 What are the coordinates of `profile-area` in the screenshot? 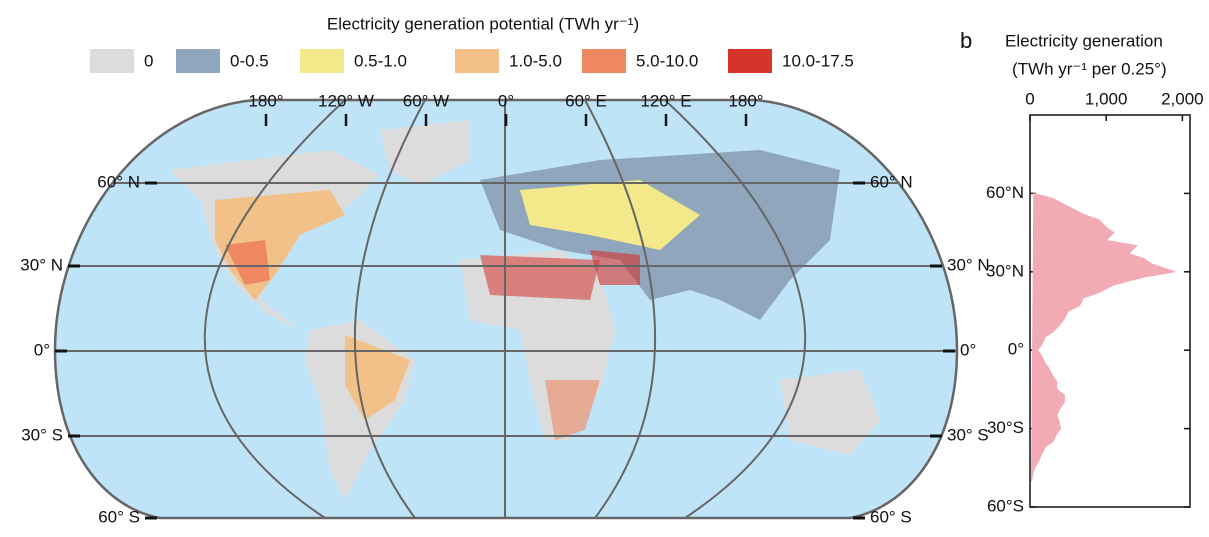 It's located at (1103, 336).